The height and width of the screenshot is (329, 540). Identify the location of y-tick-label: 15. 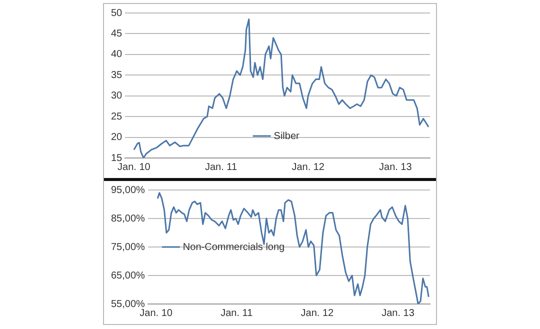
(117, 158).